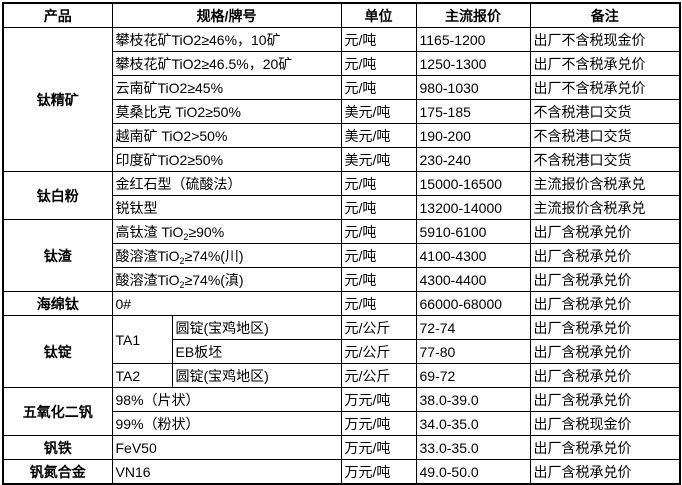  I want to click on table-header-row: 产品 规格/牌号 单位 主流报价 备注, so click(341, 15).